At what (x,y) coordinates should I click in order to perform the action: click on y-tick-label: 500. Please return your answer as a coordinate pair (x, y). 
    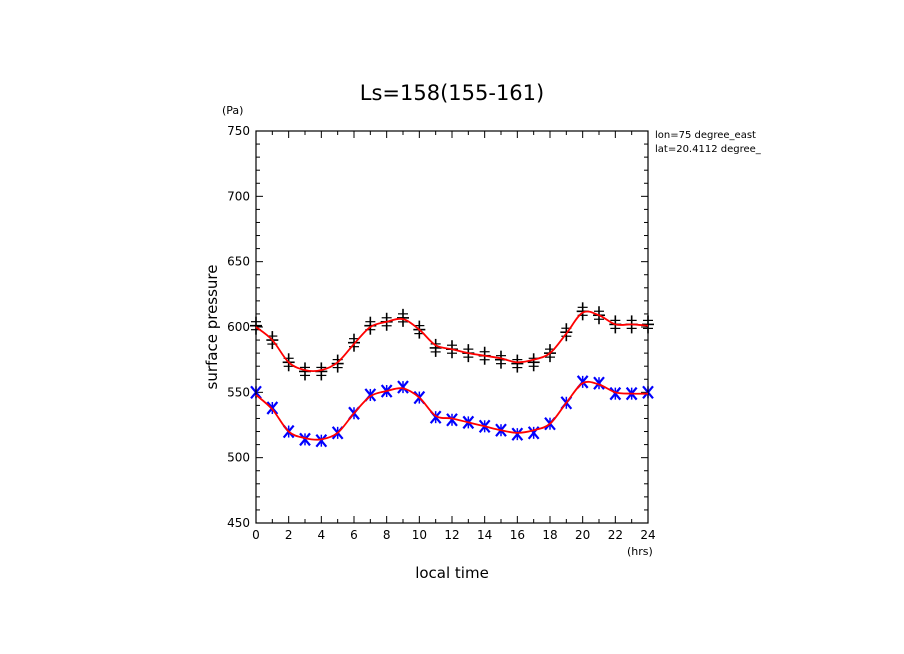
    Looking at the image, I should click on (238, 458).